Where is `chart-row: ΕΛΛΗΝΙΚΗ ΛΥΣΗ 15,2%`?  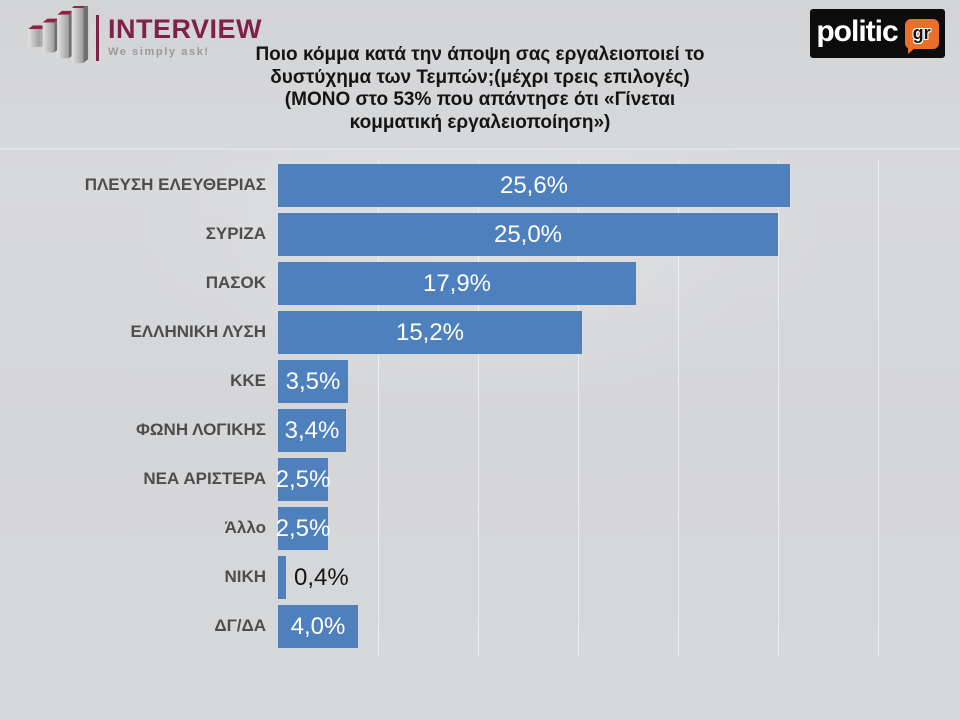 chart-row: ΕΛΛΗΝΙΚΗ ΛΥΣΗ 15,2% is located at coordinates (480, 332).